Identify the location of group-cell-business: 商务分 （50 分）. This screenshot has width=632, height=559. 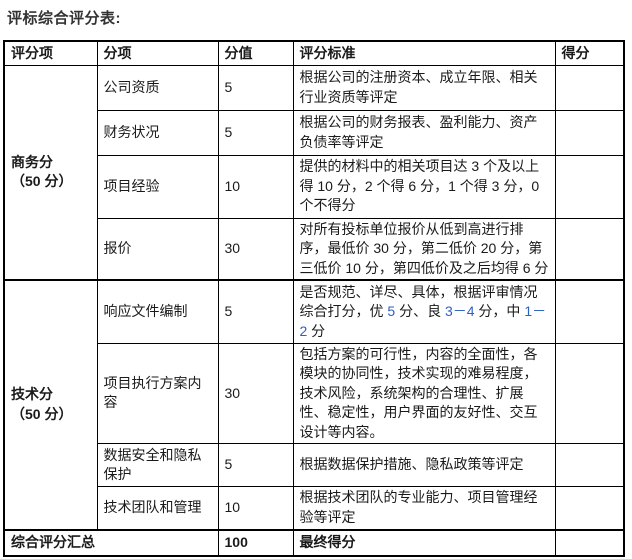
(50, 172).